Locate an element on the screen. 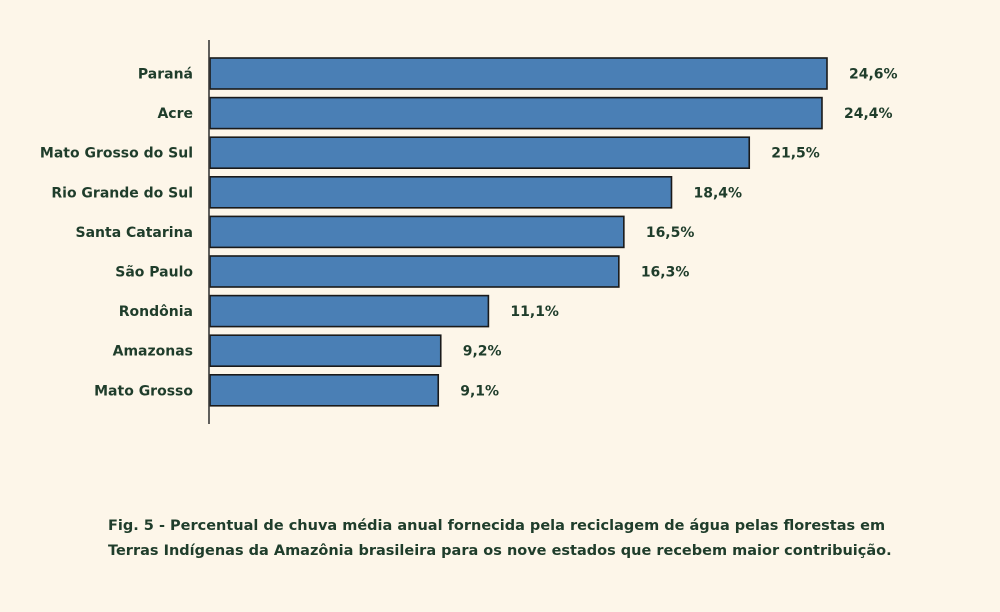  value-label-7: 9,2% is located at coordinates (482, 352).